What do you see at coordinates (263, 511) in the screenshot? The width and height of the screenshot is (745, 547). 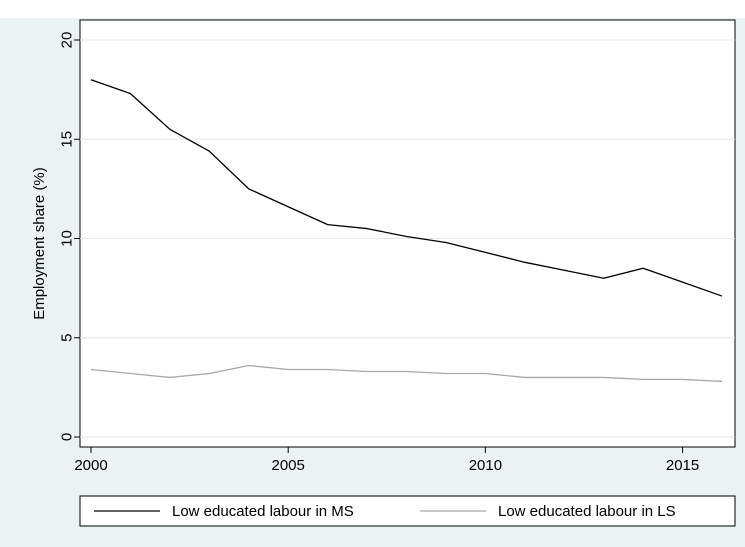 I see `legend-label: Low educated labour in MS` at bounding box center [263, 511].